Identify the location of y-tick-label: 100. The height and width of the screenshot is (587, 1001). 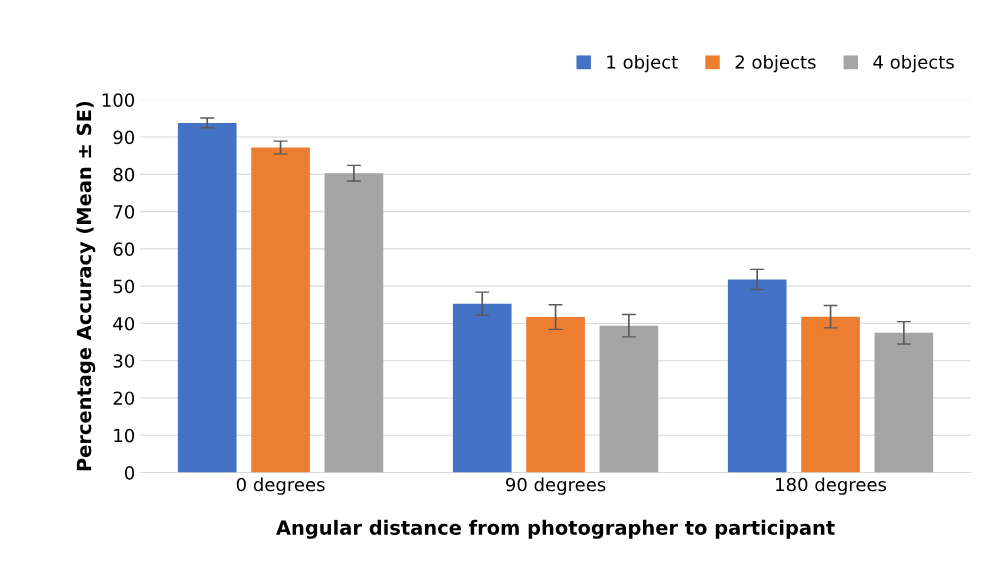
(118, 100).